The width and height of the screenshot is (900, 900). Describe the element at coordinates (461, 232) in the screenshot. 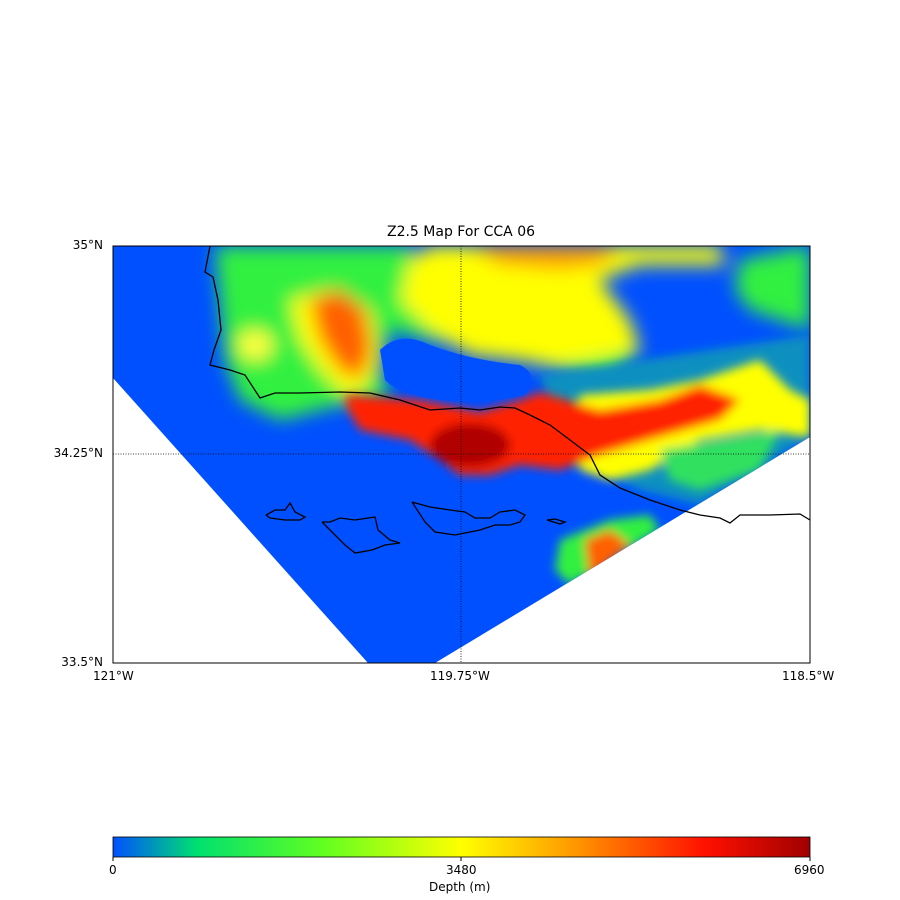

I see `map-title: Z2.5 Map For CCA 06` at that location.